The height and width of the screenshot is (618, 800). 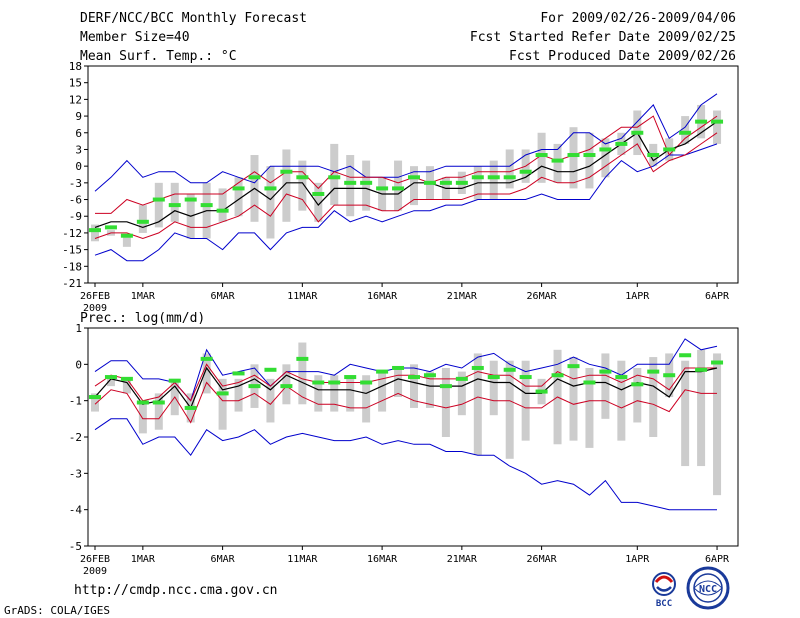 I want to click on y-tick-label: -9, so click(x=75, y=216).